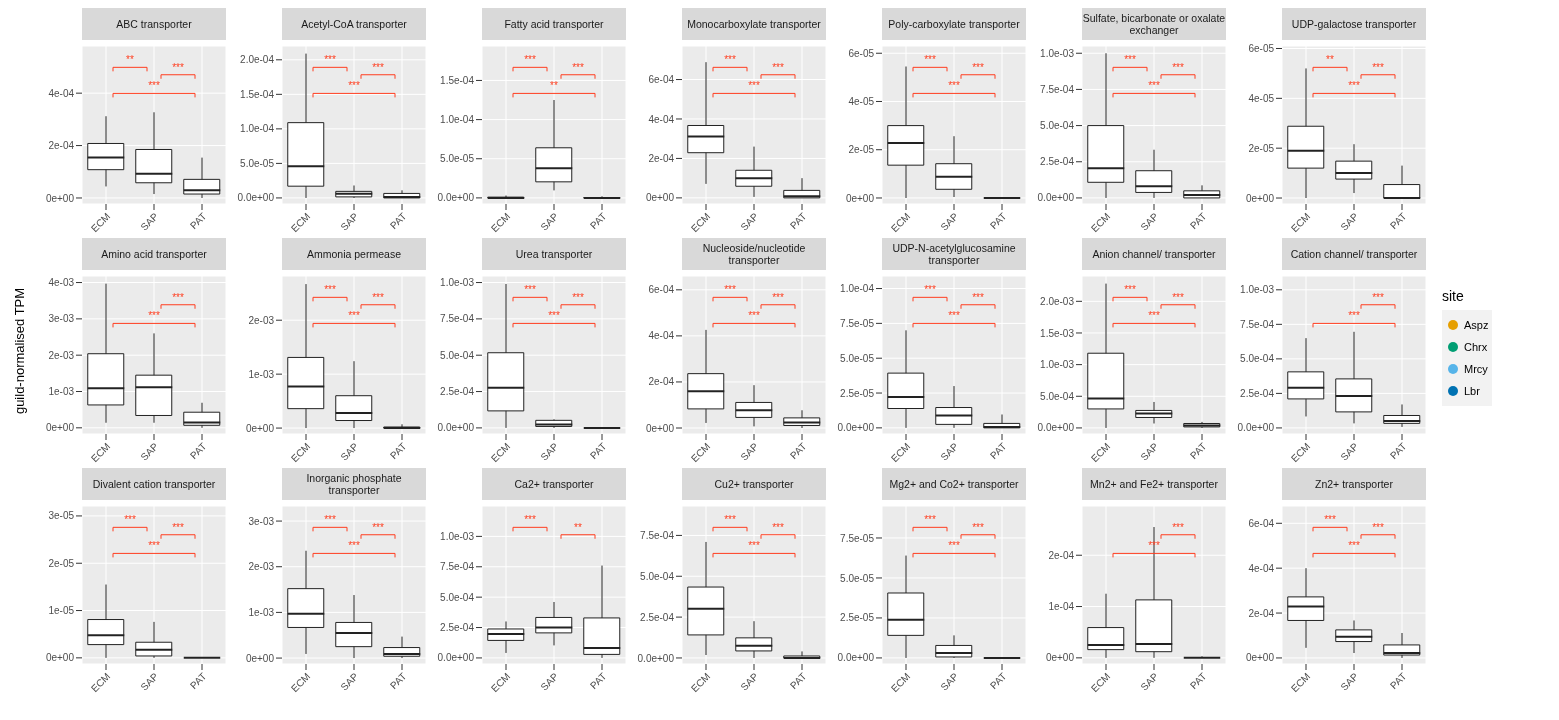 The height and width of the screenshot is (720, 1559). Describe the element at coordinates (554, 484) in the screenshot. I see `chart-title: Ca2+ transporter` at that location.